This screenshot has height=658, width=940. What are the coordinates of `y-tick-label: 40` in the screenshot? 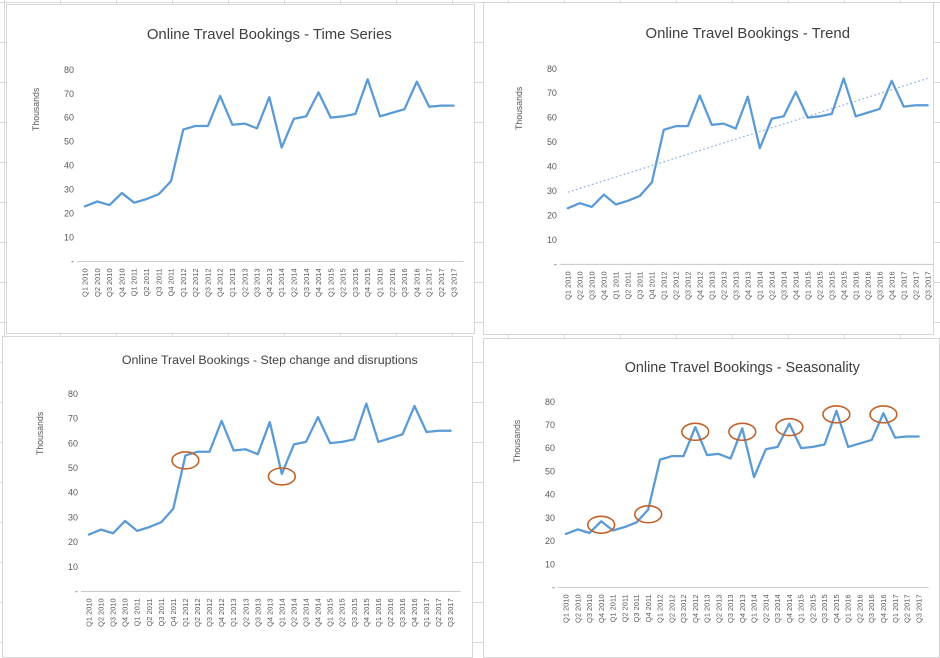 It's located at (550, 495).